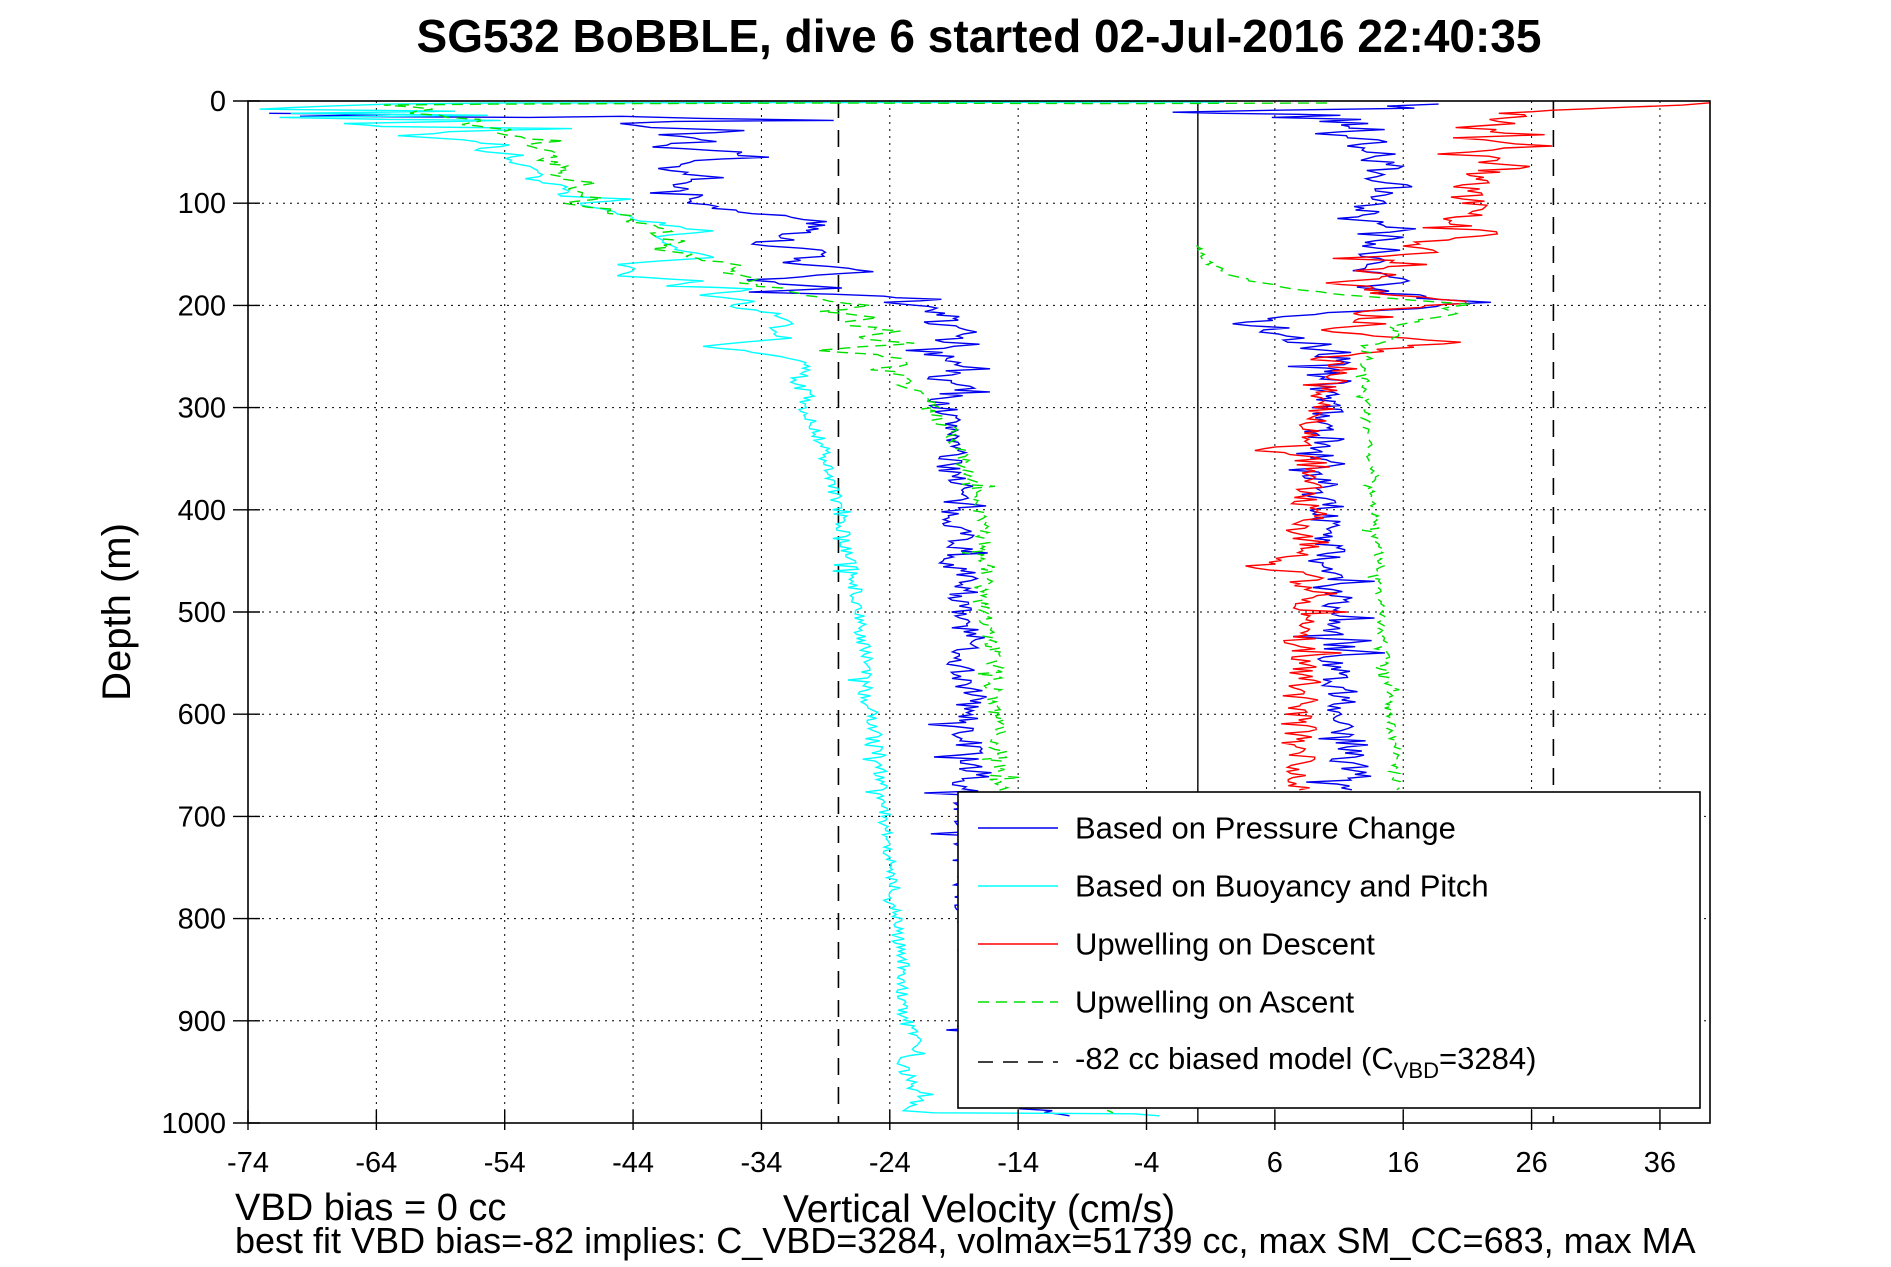 The width and height of the screenshot is (1891, 1267). I want to click on legend-label-pressure-change: Based on Pressure Change, so click(1265, 828).